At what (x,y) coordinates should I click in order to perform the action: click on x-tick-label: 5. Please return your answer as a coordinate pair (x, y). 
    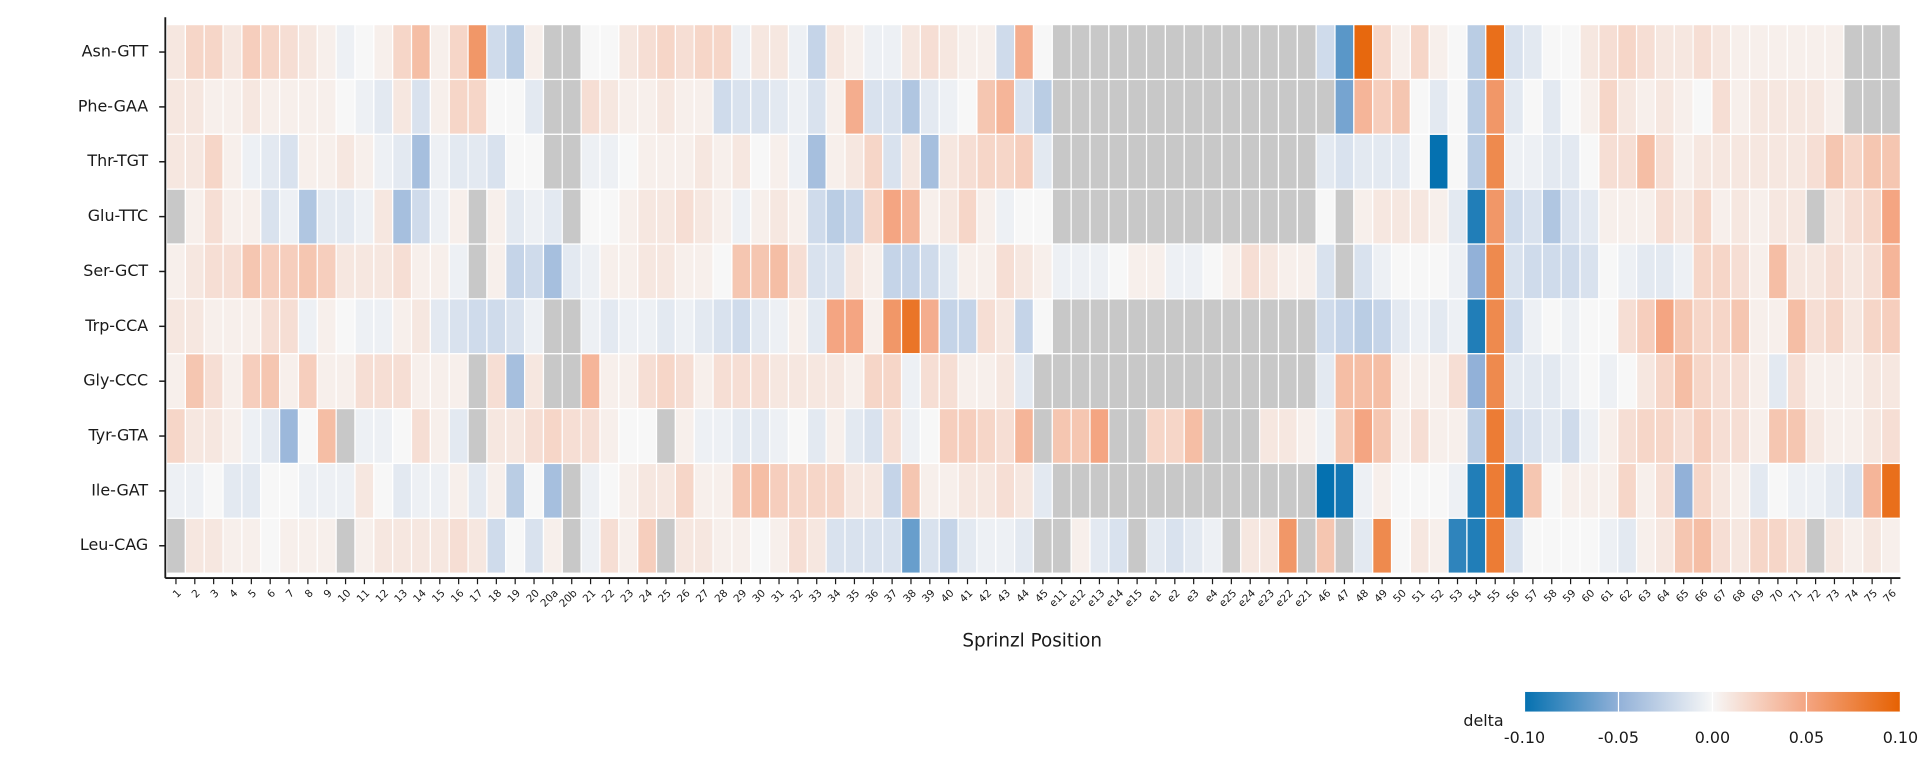
    Looking at the image, I should click on (252, 593).